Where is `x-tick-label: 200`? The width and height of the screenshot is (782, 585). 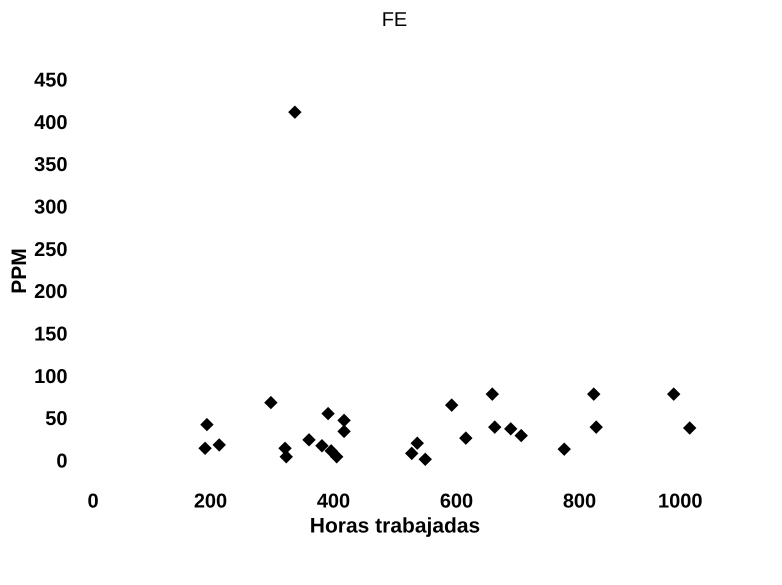 x-tick-label: 200 is located at coordinates (211, 501).